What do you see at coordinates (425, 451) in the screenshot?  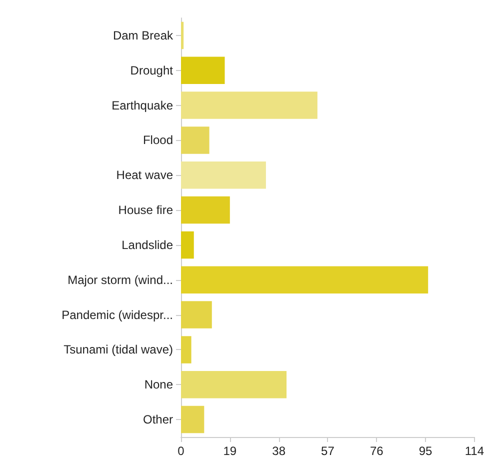 I see `x-tick-label: 95` at bounding box center [425, 451].